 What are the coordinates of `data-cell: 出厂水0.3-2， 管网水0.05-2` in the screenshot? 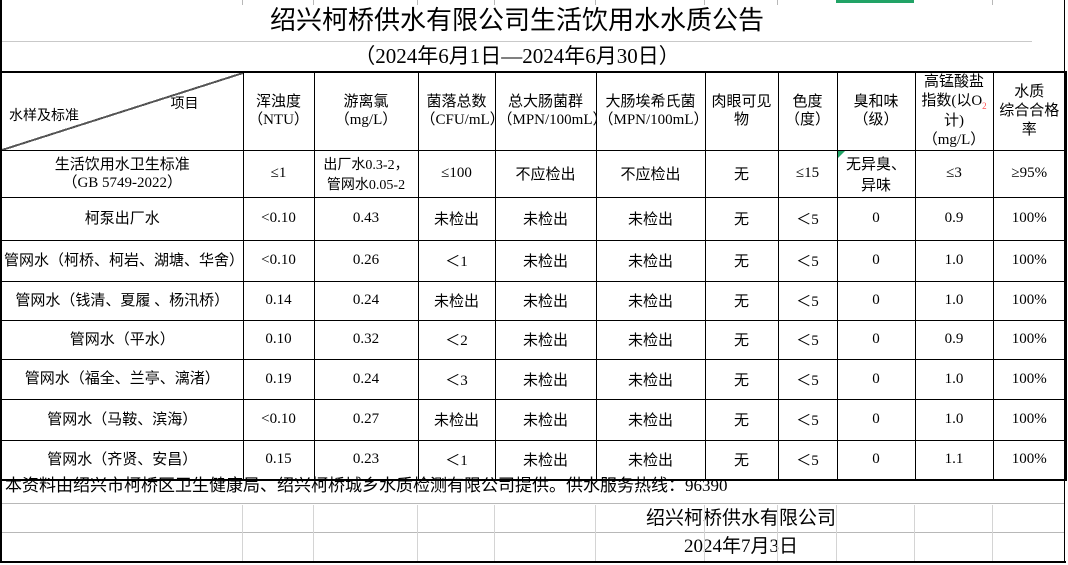 It's located at (366, 173).